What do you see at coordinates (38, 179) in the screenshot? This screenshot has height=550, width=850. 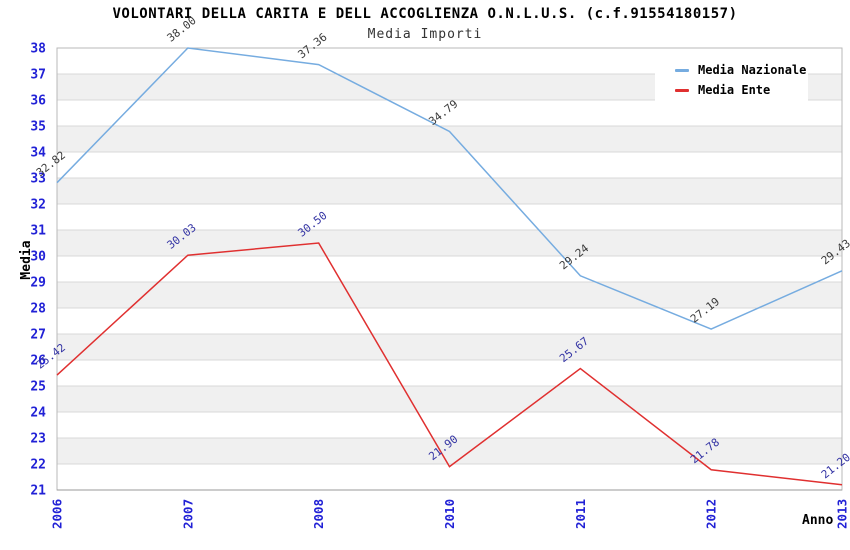 I see `svg-text: 33` at bounding box center [38, 179].